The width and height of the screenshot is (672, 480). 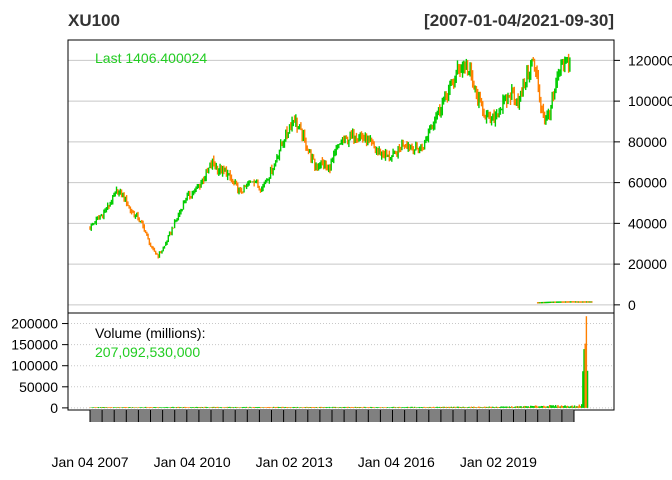 What do you see at coordinates (564, 302) in the screenshot?
I see `price-tail-series` at bounding box center [564, 302].